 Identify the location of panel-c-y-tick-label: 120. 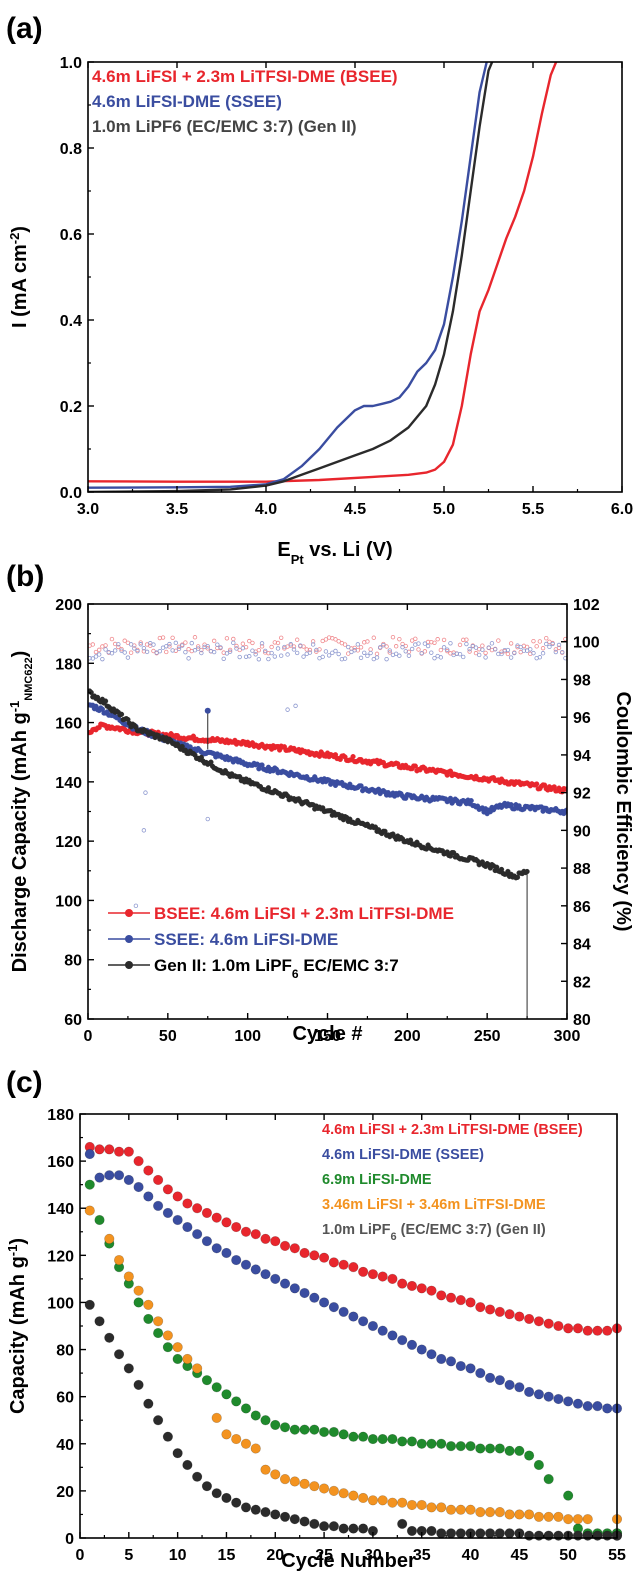
(60, 1256).